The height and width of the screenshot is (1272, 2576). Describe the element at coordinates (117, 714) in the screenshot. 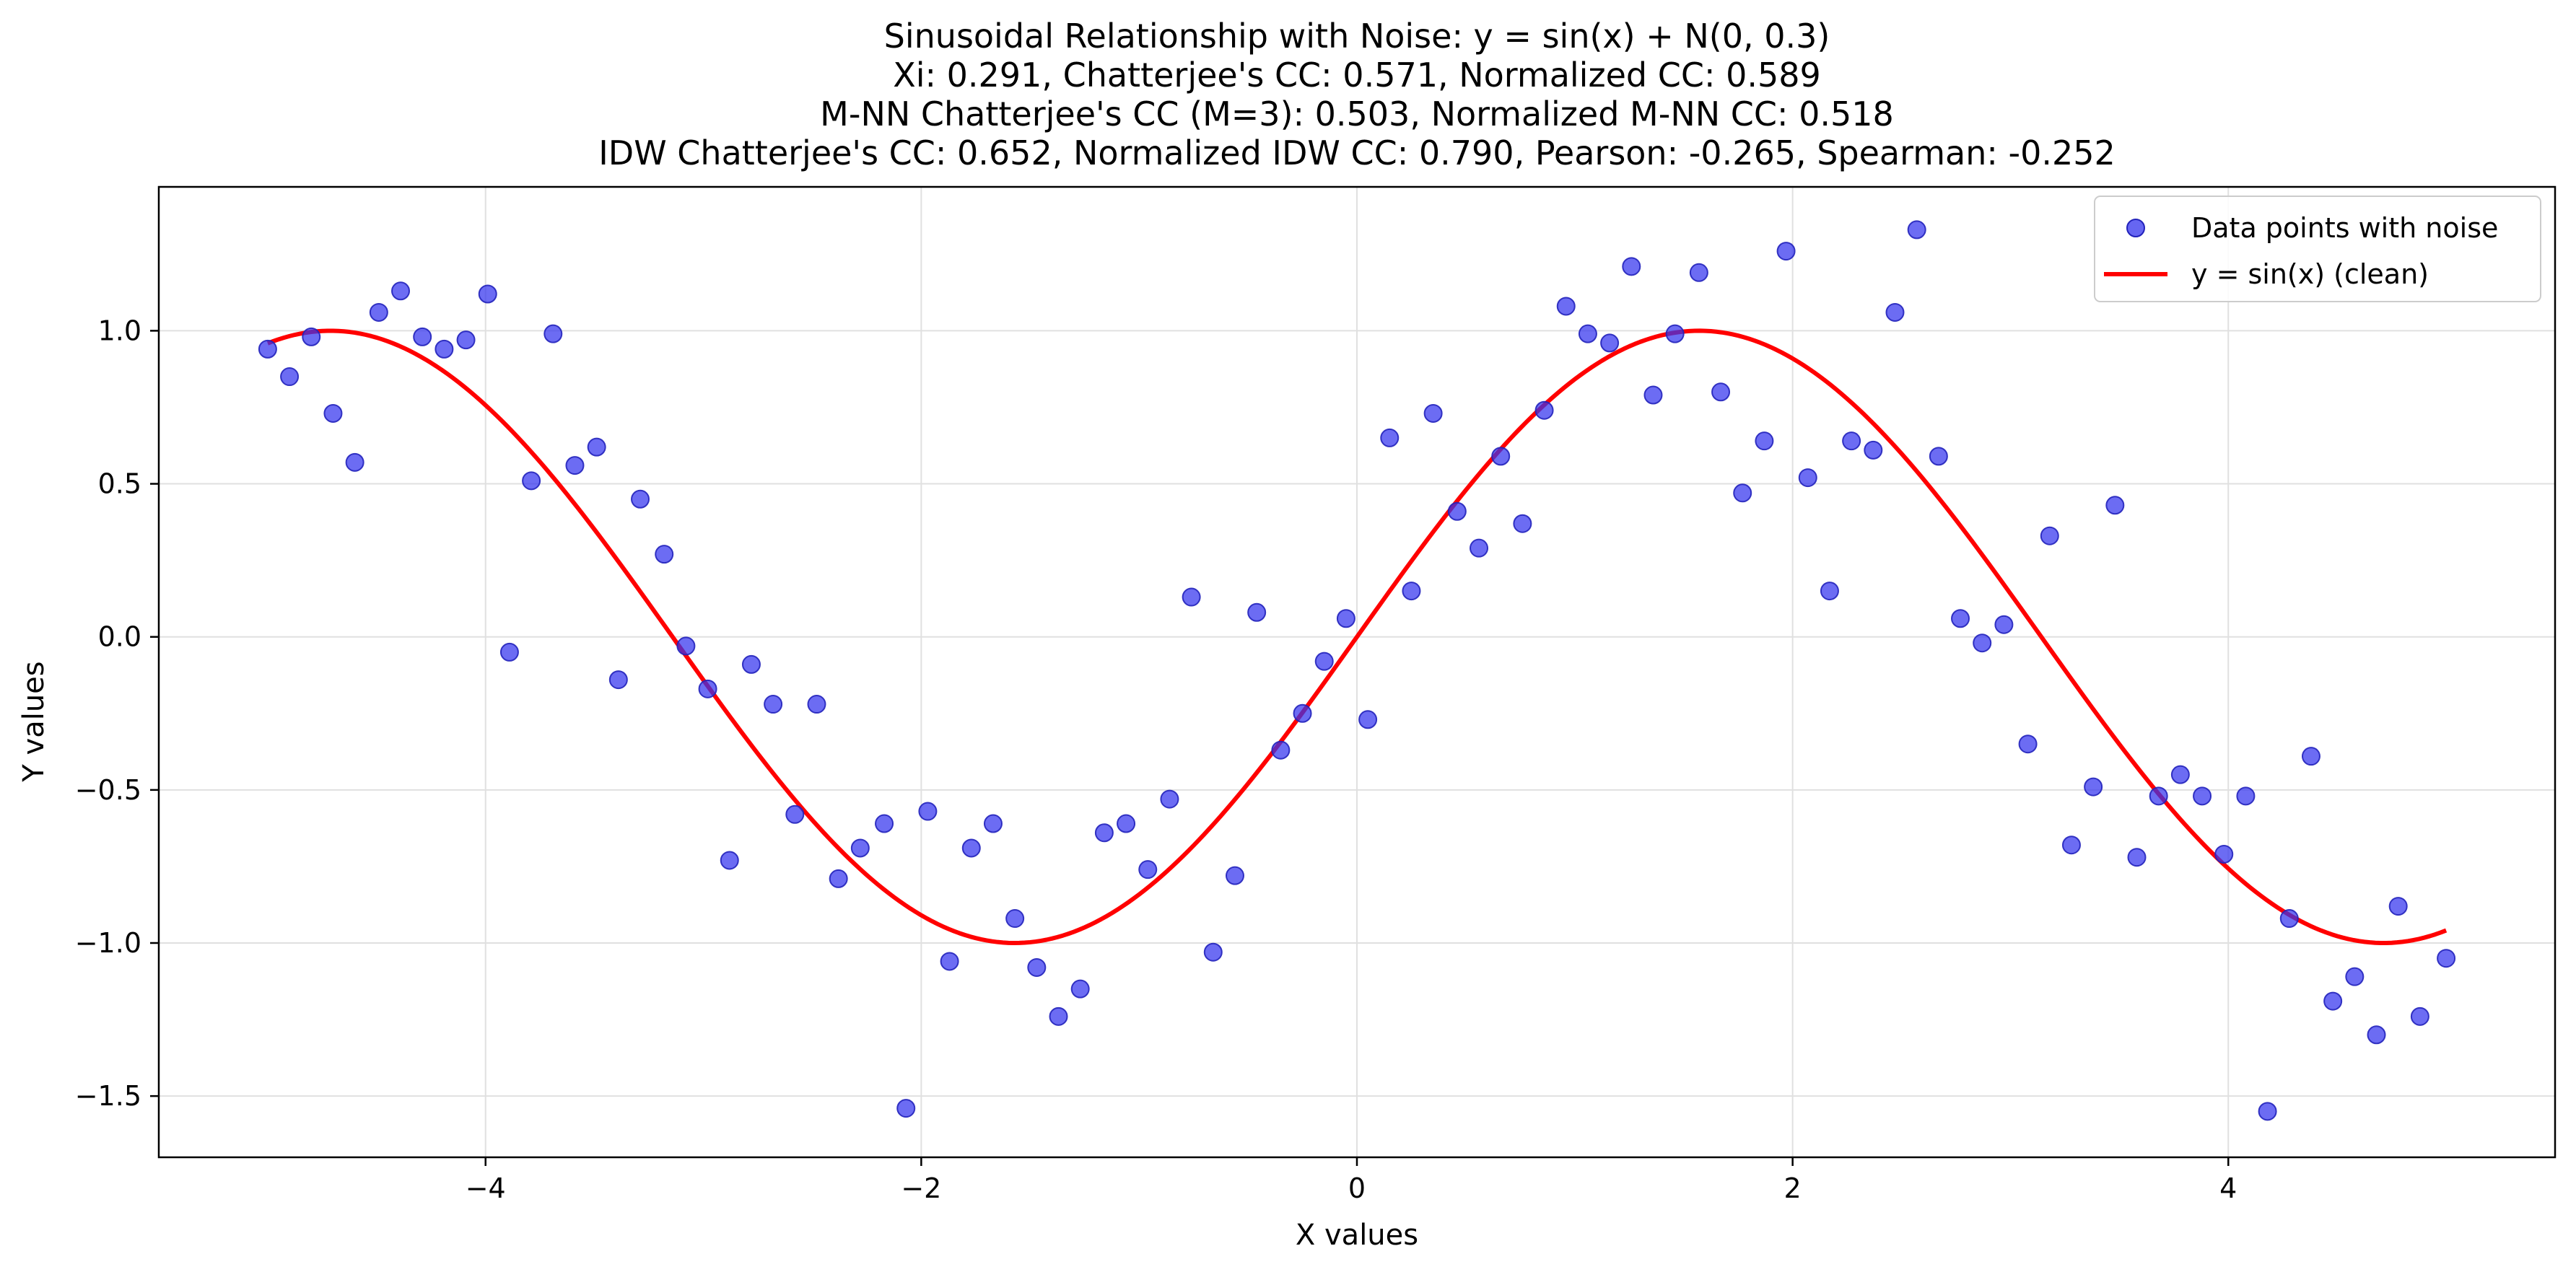

I see `y-axis-ticks: −1.5 −1.0 −0.5 0.0 0.5 1.0` at that location.